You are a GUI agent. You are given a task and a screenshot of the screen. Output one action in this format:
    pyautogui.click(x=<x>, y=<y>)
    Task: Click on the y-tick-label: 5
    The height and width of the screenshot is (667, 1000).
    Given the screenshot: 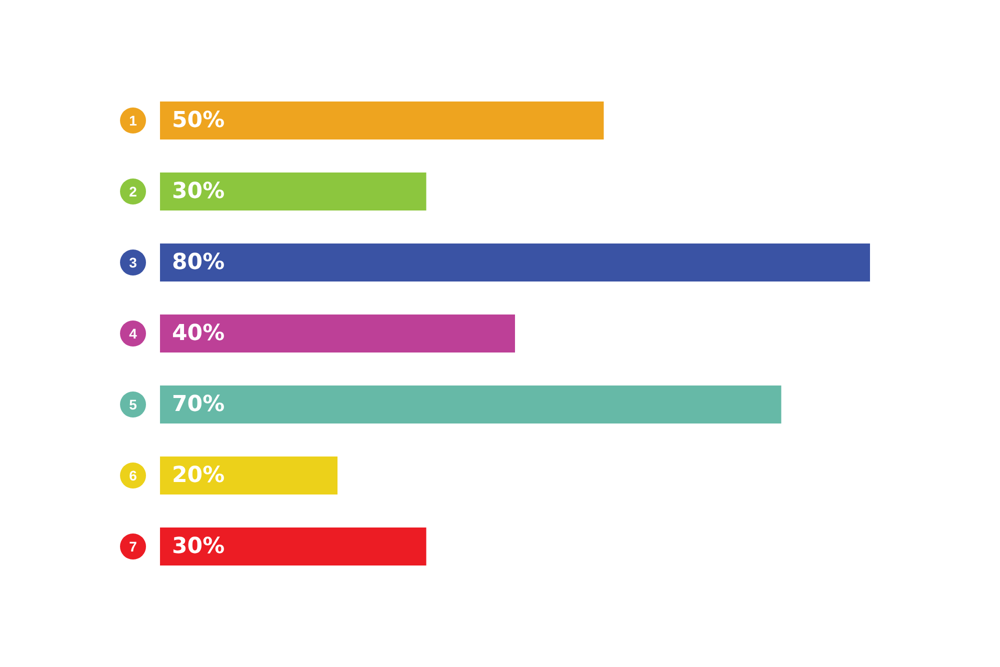 What is the action you would take?
    pyautogui.click(x=133, y=404)
    